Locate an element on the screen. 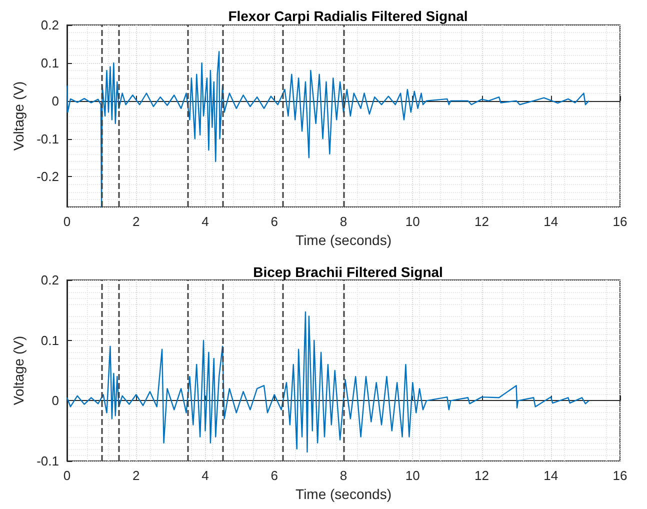 Image resolution: width=647 pixels, height=509 pixels. chart-title: Flexor Carpi Radialis Filtered Signal is located at coordinates (348, 16).